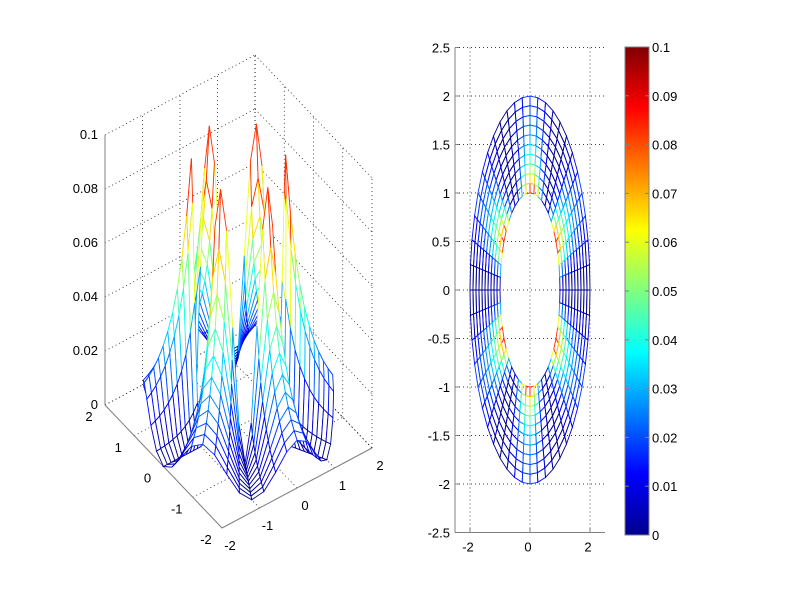  Describe the element at coordinates (342, 485) in the screenshot. I see `x-tick-label: 1` at that location.